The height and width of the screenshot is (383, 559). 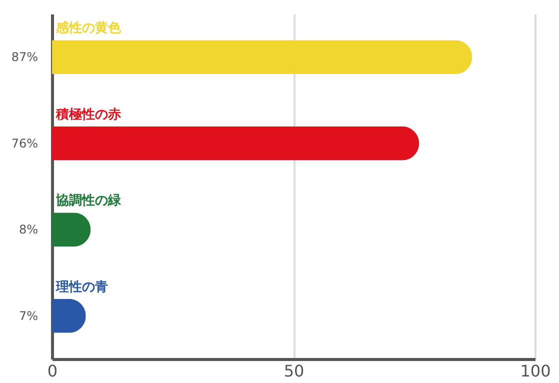 I want to click on y-tick-label: 感性の黄色, so click(x=88, y=28).